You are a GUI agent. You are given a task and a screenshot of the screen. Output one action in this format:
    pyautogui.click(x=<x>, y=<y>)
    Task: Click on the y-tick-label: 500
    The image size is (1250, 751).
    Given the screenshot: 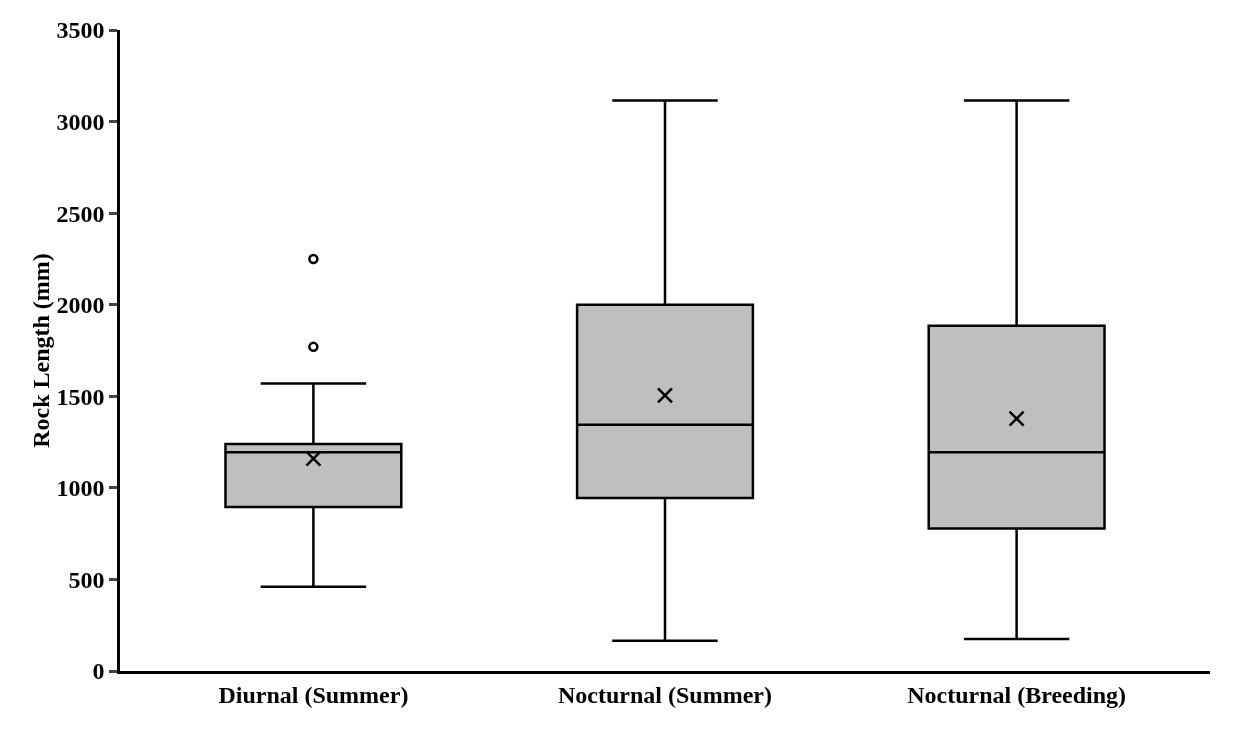 What is the action you would take?
    pyautogui.click(x=86, y=579)
    